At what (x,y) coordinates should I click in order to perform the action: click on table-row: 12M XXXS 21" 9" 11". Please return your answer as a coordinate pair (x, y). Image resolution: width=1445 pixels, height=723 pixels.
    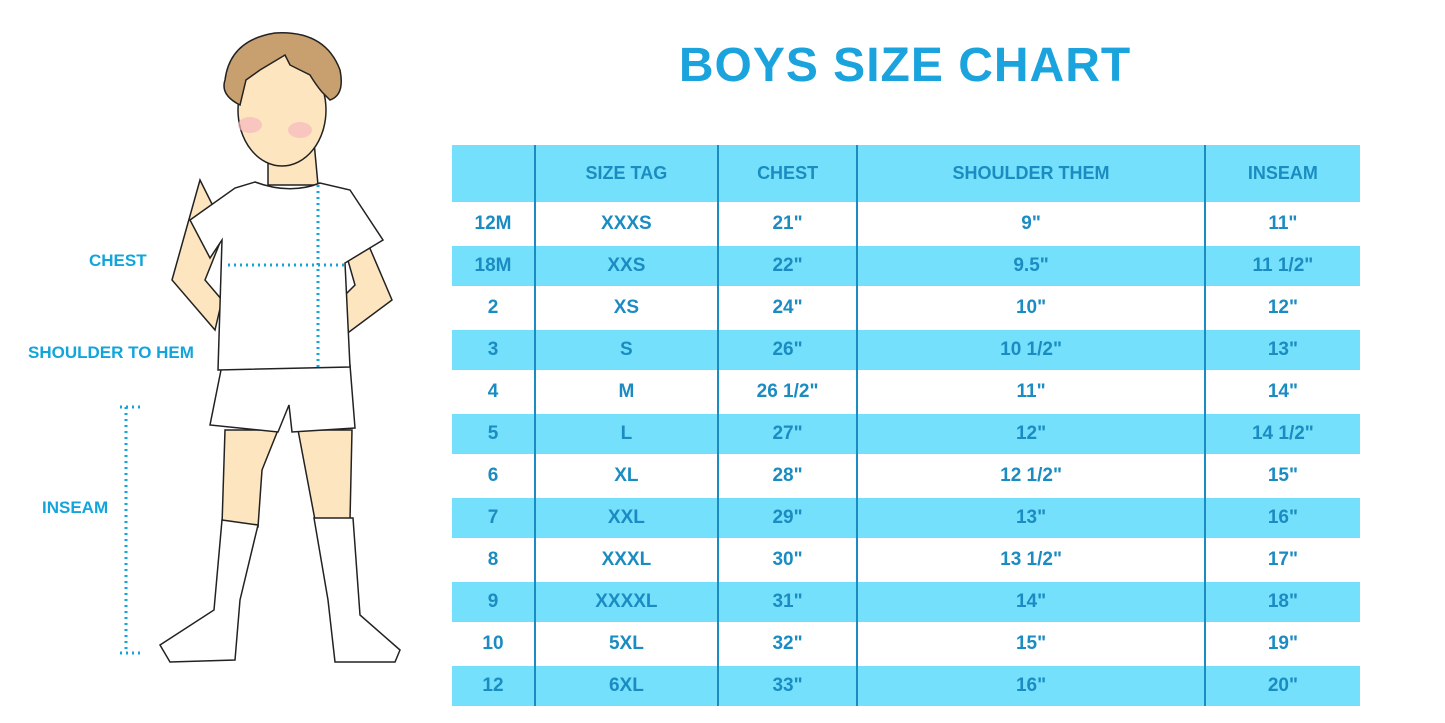
    Looking at the image, I should click on (906, 223).